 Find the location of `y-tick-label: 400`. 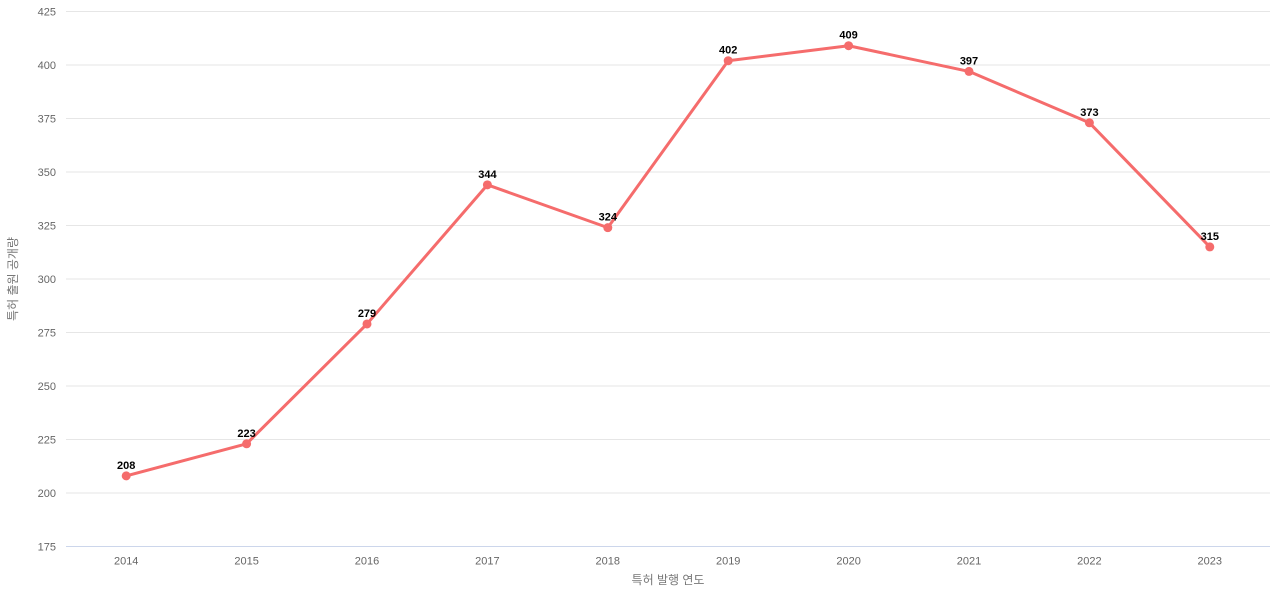

y-tick-label: 400 is located at coordinates (47, 66).